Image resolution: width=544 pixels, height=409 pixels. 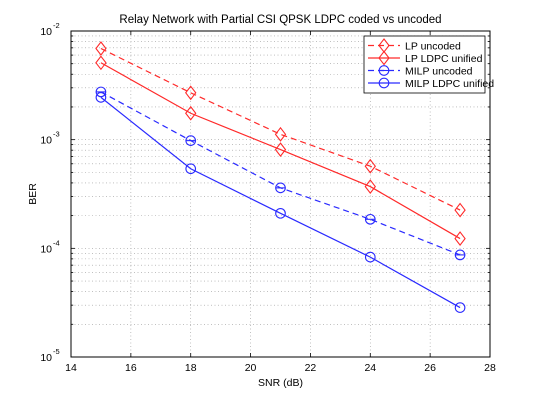 I want to click on x-tick-label: 16, so click(x=131, y=368).